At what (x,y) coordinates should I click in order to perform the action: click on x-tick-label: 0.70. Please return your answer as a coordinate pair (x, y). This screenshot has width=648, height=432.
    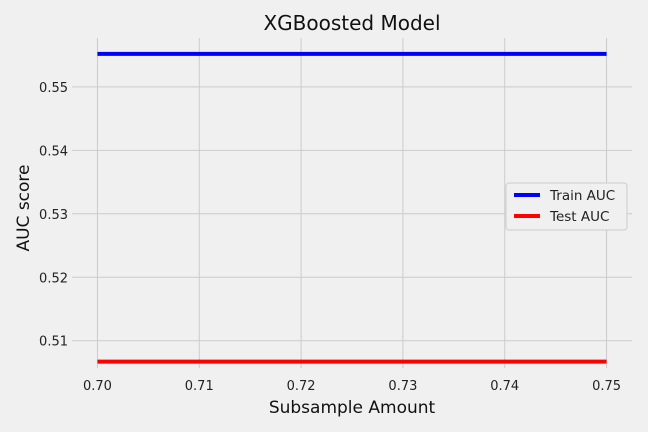
    Looking at the image, I should click on (97, 386).